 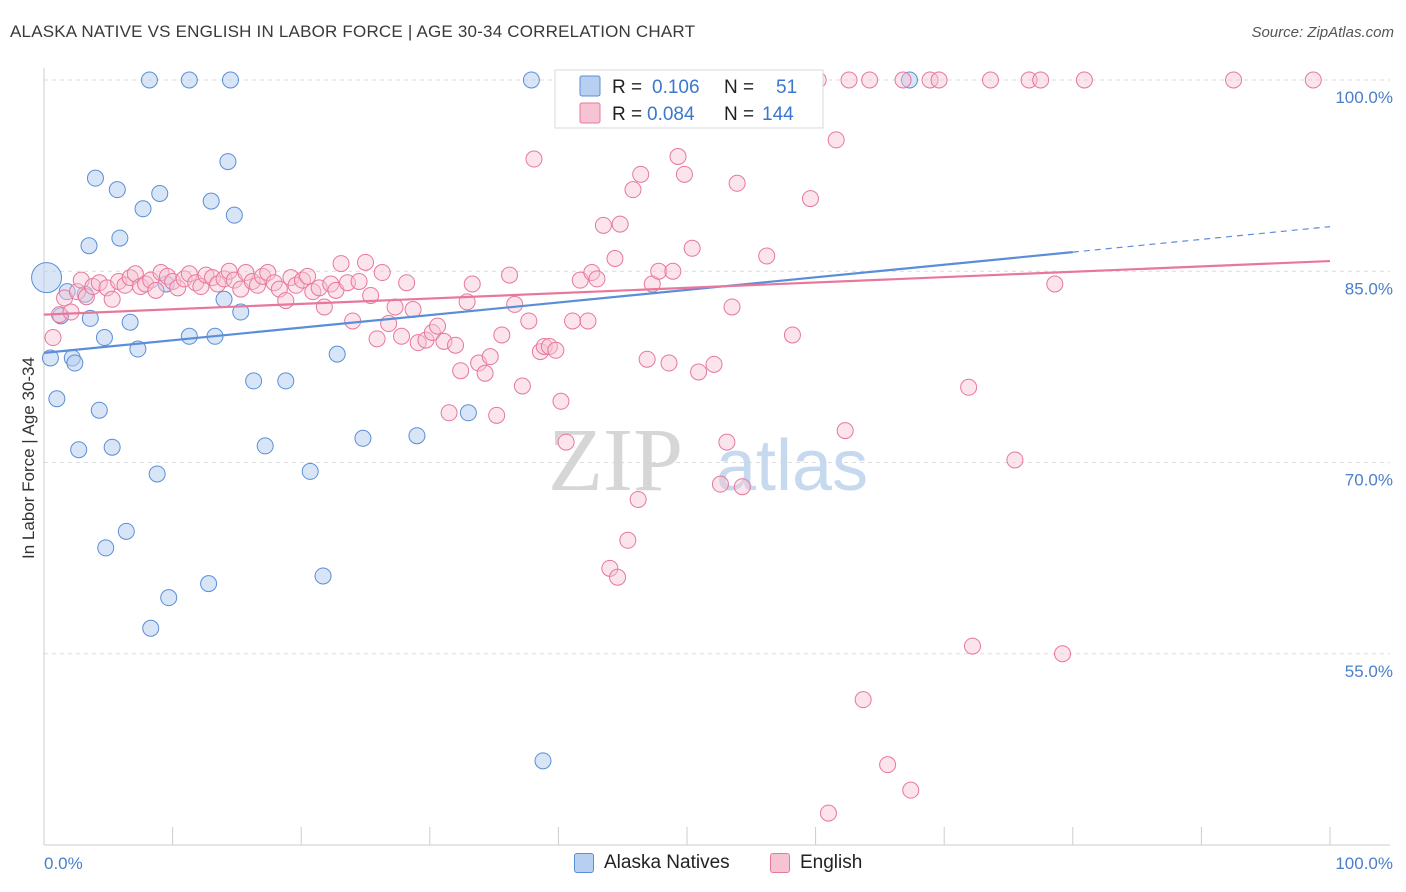 I want to click on y-tick-label: 55.0%, so click(x=1369, y=671).